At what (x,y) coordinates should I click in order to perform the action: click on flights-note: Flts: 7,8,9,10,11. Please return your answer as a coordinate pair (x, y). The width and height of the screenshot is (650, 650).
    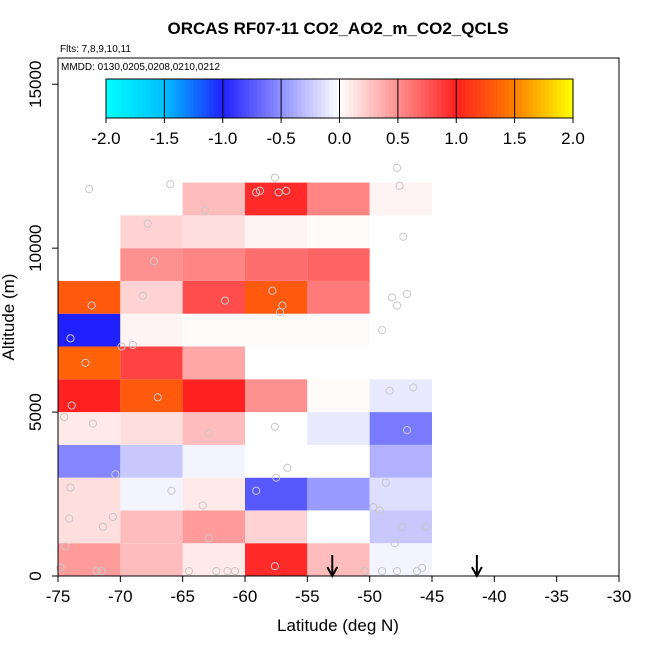
    Looking at the image, I should click on (95, 49).